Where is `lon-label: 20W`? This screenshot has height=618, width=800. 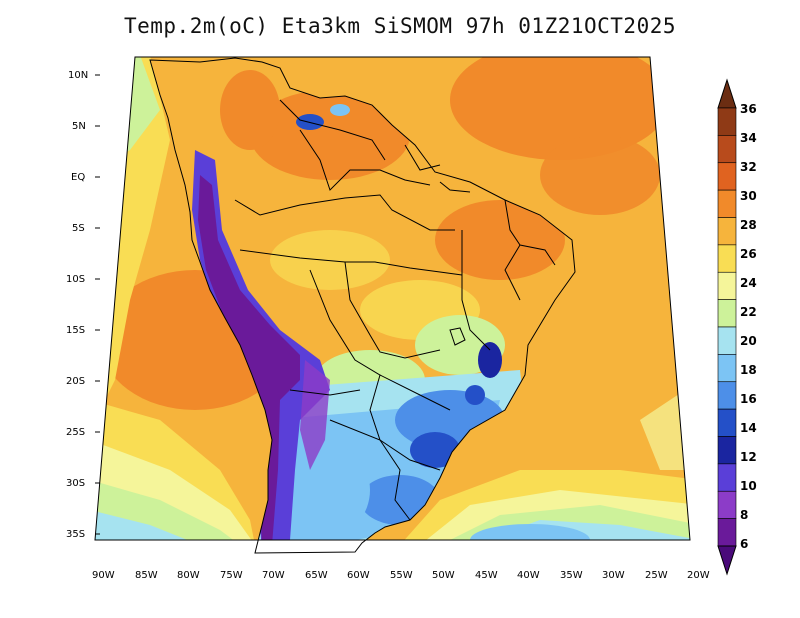
lon-label: 20W is located at coordinates (698, 575).